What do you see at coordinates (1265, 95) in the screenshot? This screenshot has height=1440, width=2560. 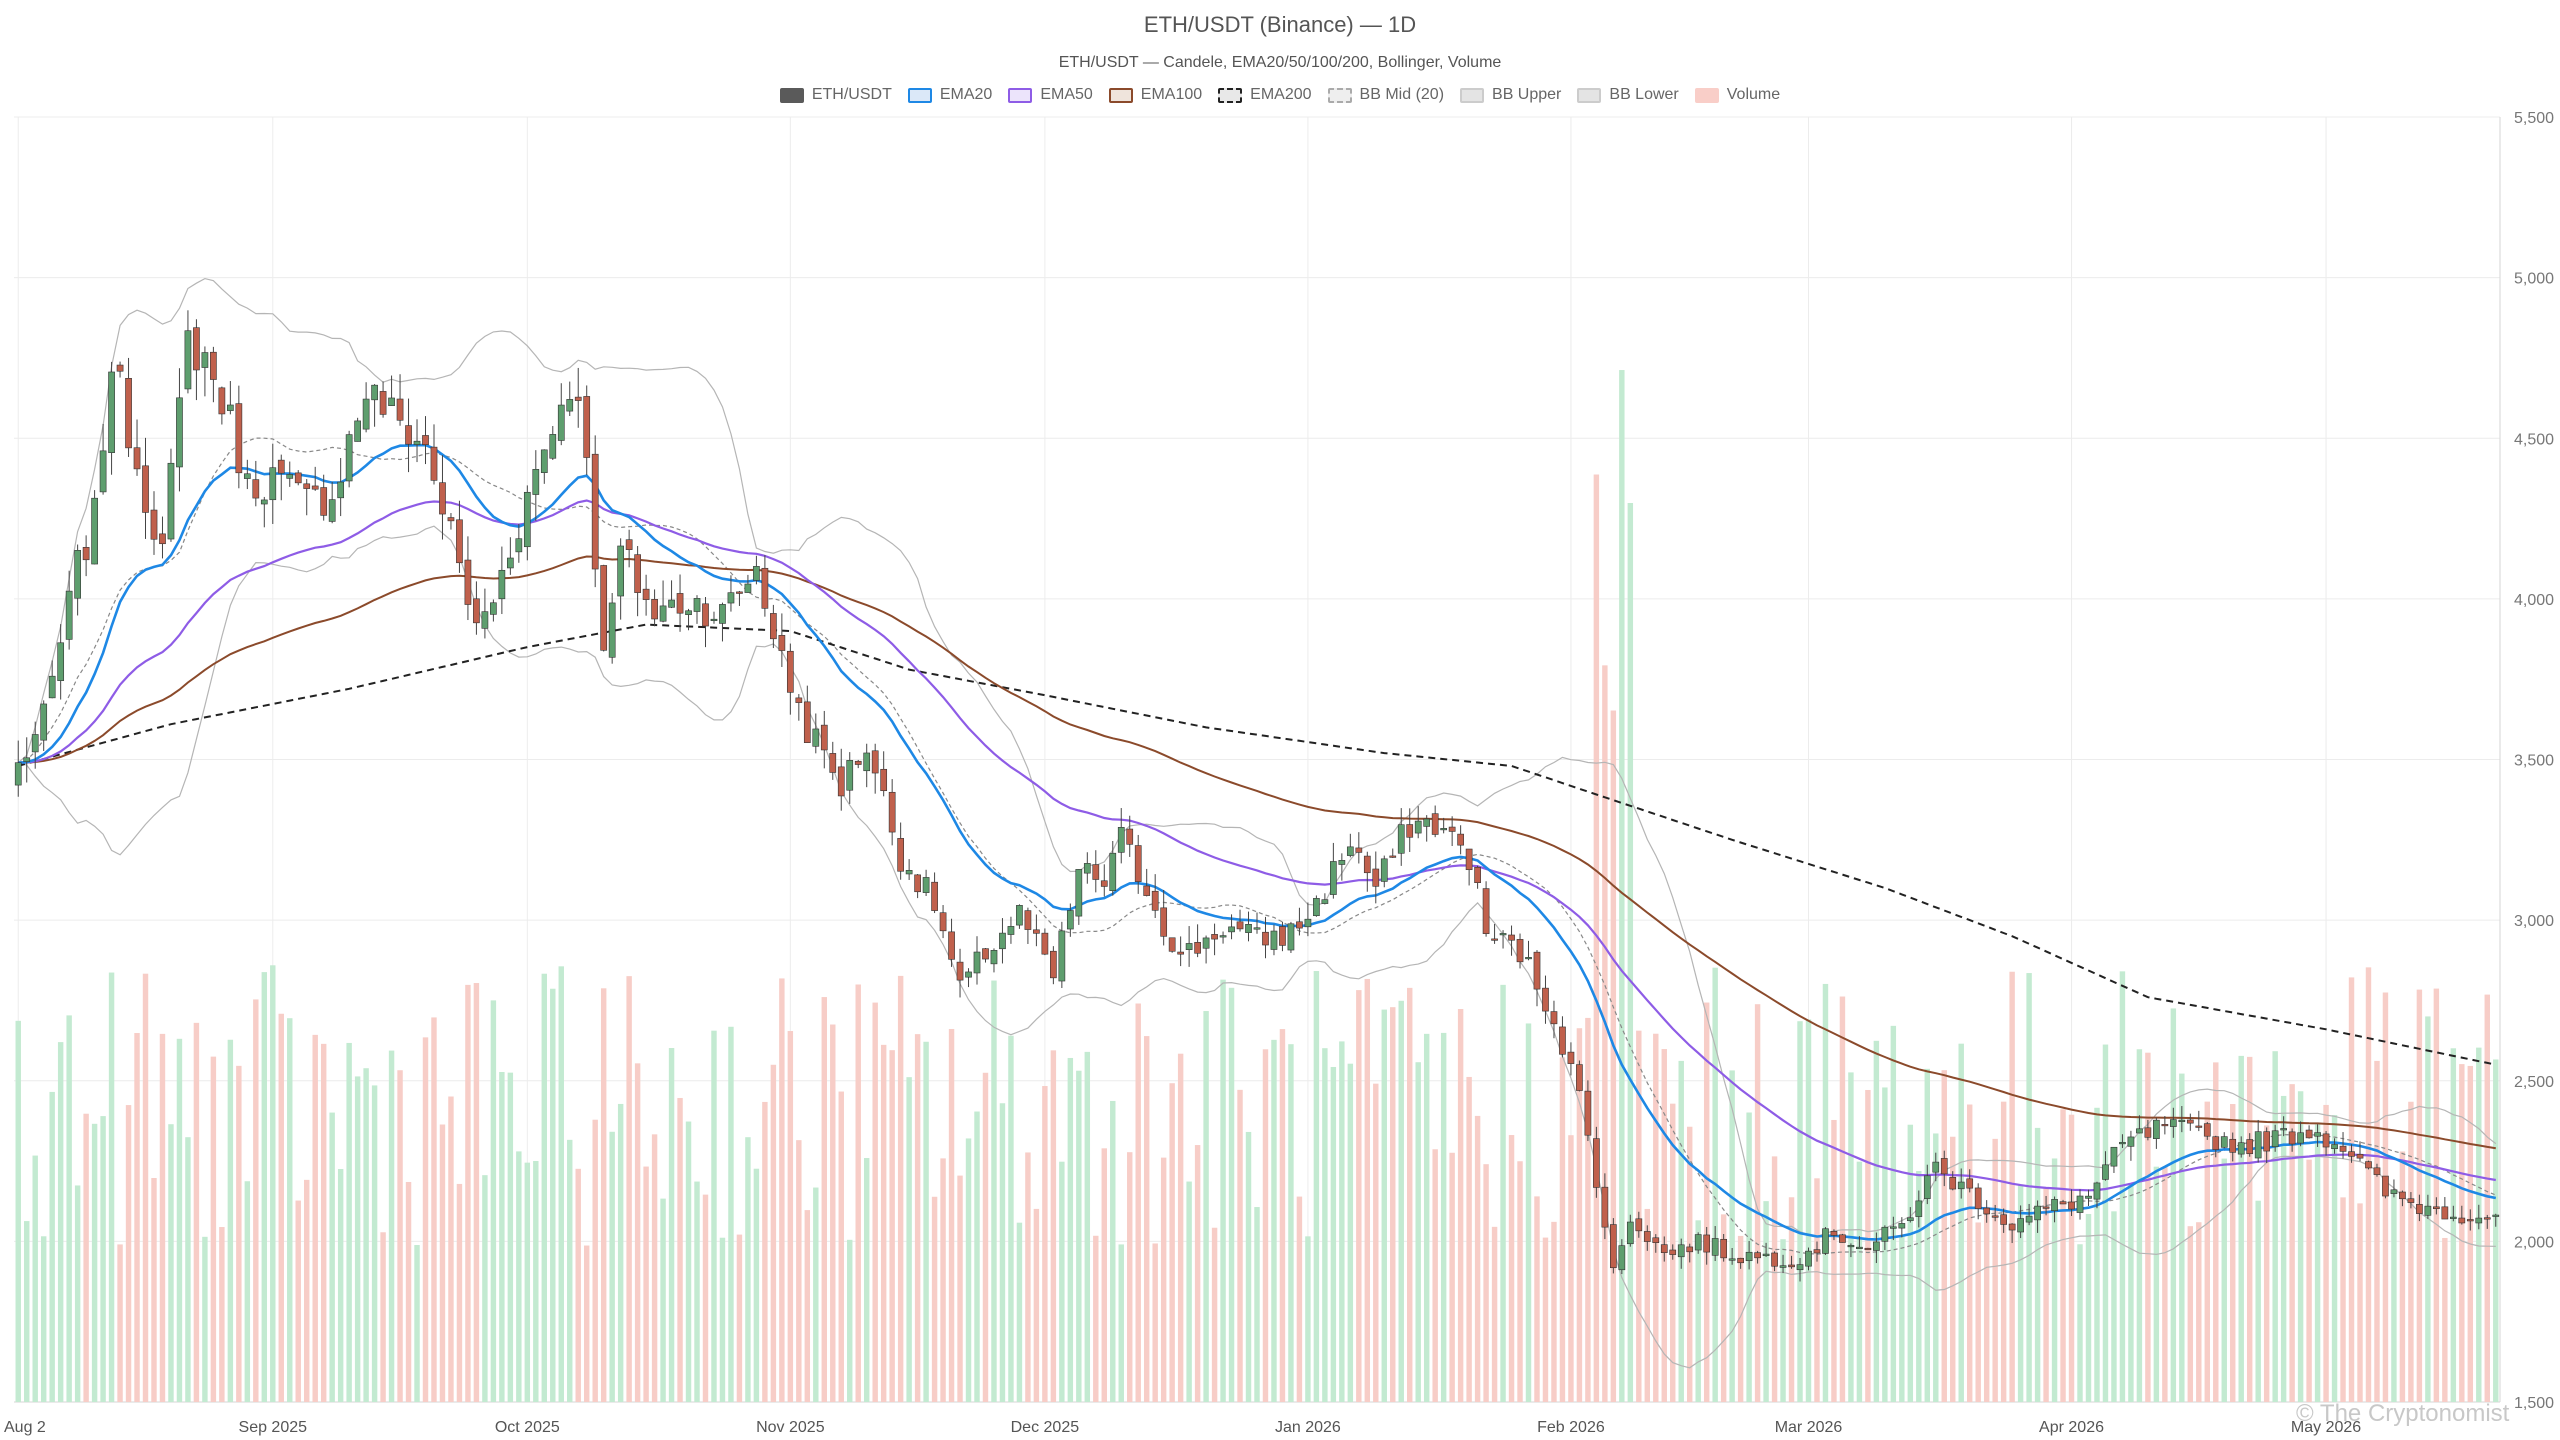 I see `legend-item-ema200: EMA200` at bounding box center [1265, 95].